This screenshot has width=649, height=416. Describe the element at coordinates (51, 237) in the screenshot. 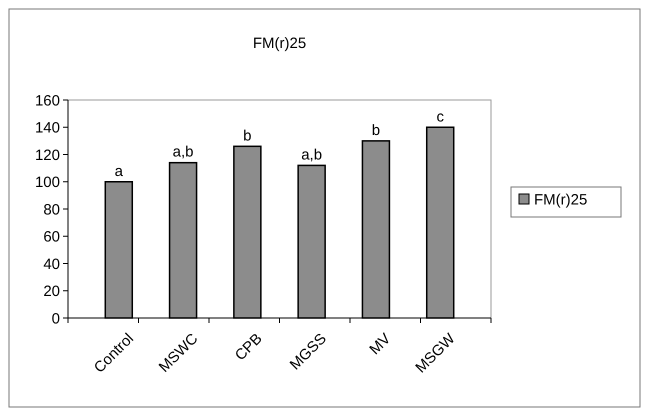

I see `y-tick-label: 60` at that location.